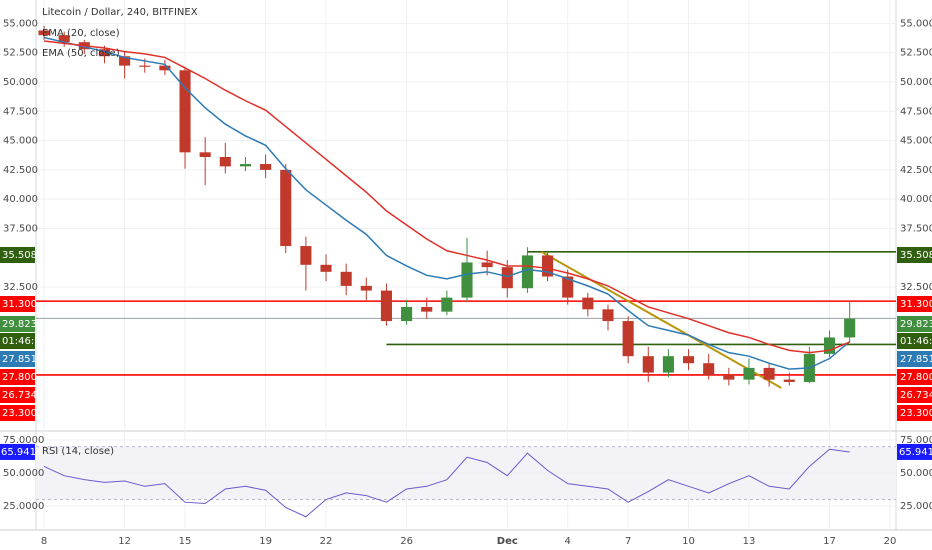 The height and width of the screenshot is (550, 932). I want to click on x-tick-label: 12, so click(124, 541).